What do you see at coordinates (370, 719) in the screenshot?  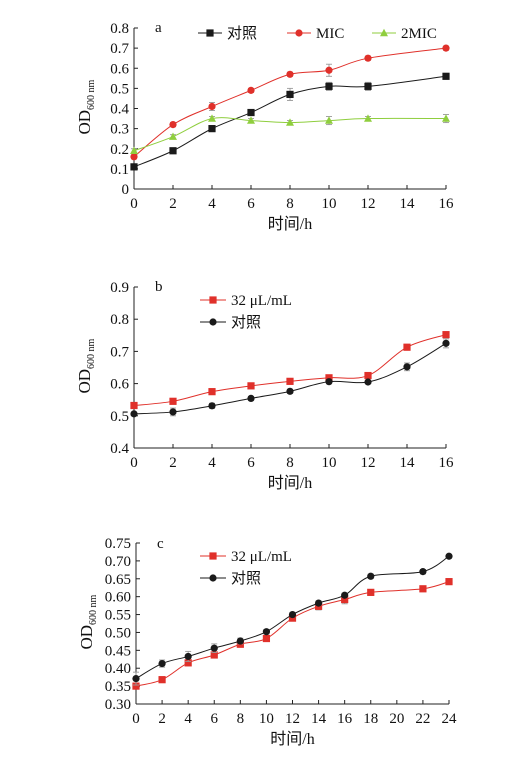 I see `x-tick-label: 18` at bounding box center [370, 719].